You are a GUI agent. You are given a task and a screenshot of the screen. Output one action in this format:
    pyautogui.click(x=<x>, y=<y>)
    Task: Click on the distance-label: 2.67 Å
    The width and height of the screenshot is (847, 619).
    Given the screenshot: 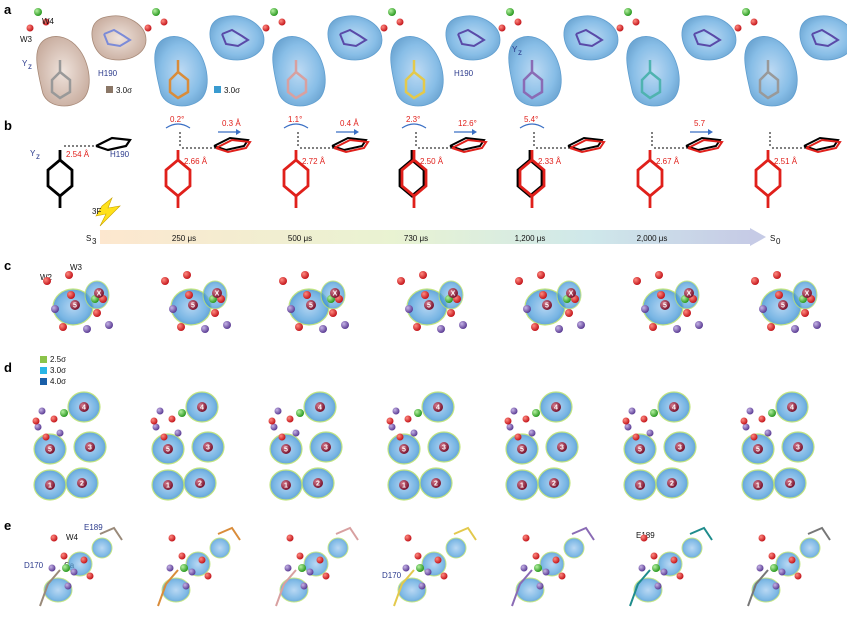 What is the action you would take?
    pyautogui.click(x=668, y=161)
    